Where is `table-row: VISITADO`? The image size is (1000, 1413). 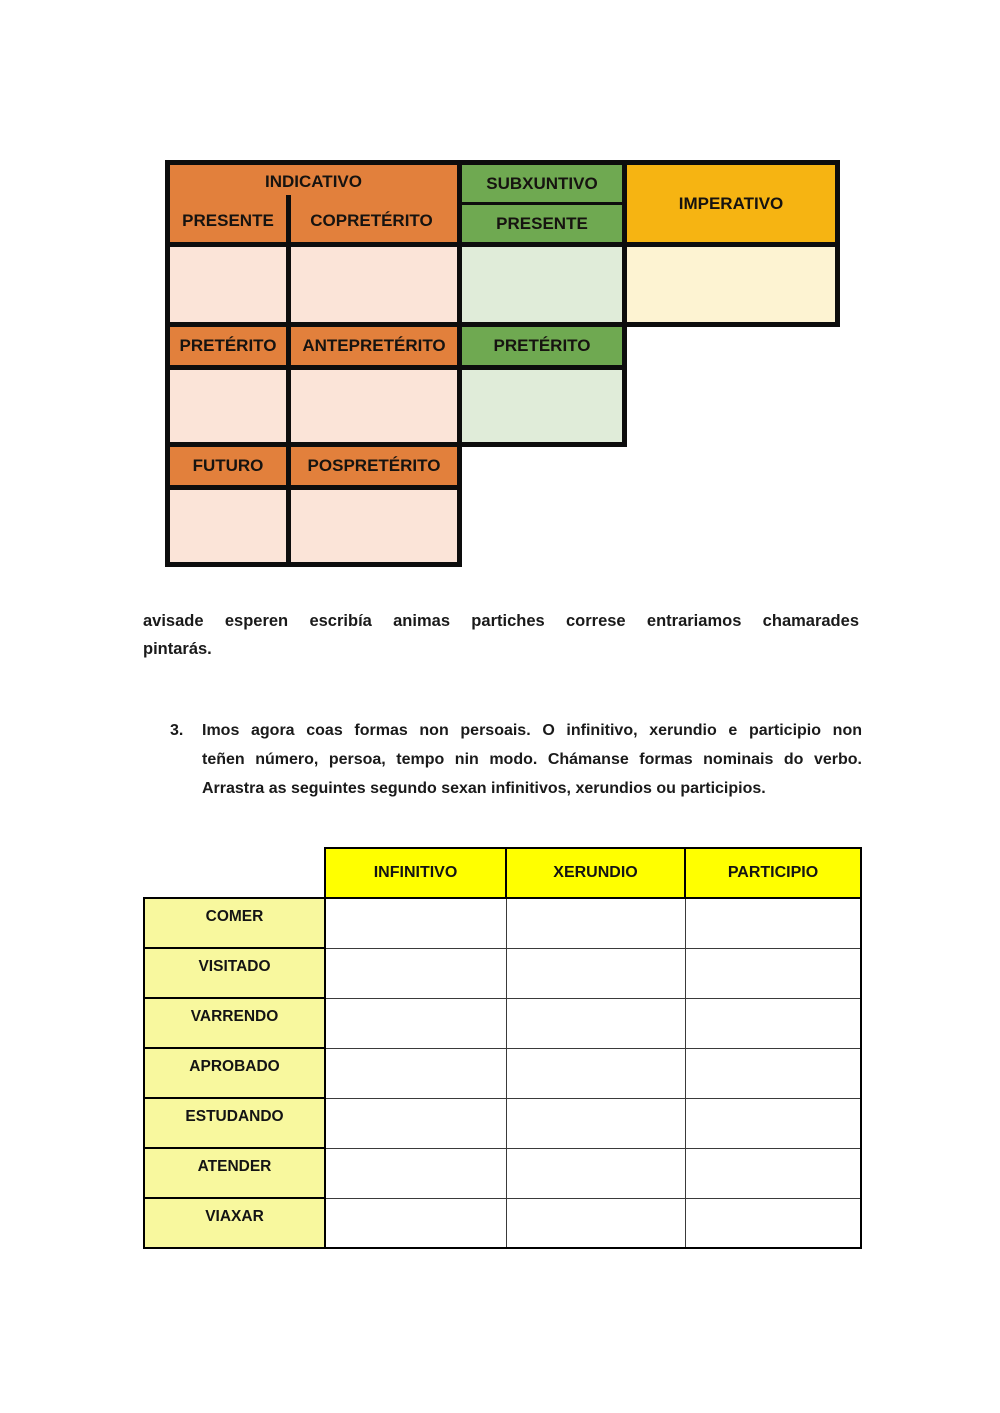
table-row: VISITADO is located at coordinates (502, 973).